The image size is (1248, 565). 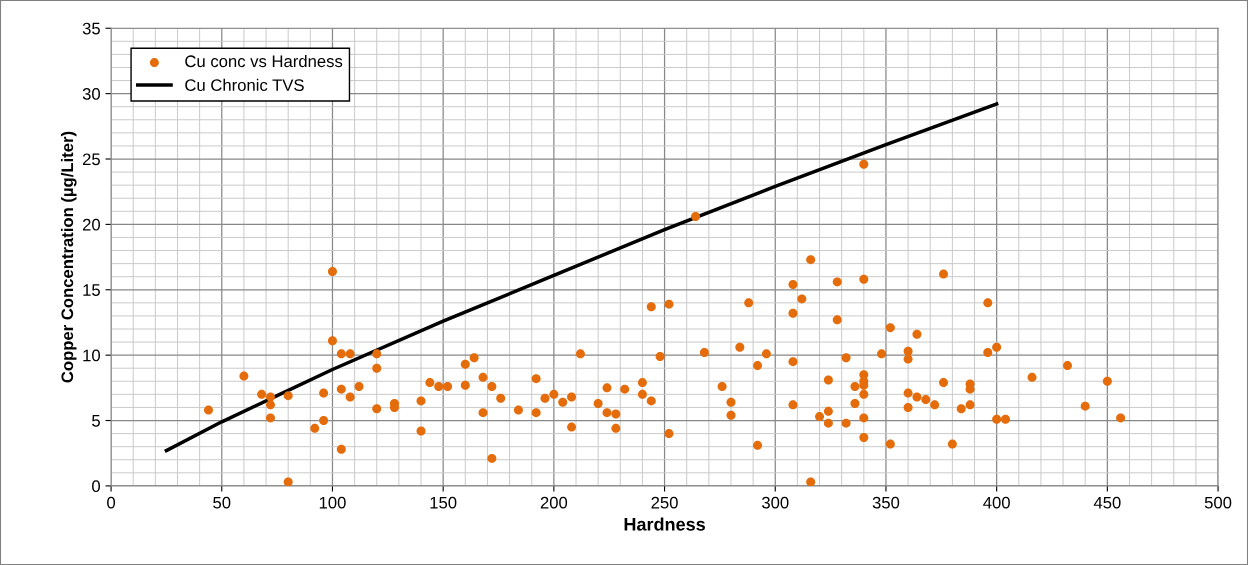 What do you see at coordinates (886, 502) in the screenshot?
I see `x-tick-label: 350` at bounding box center [886, 502].